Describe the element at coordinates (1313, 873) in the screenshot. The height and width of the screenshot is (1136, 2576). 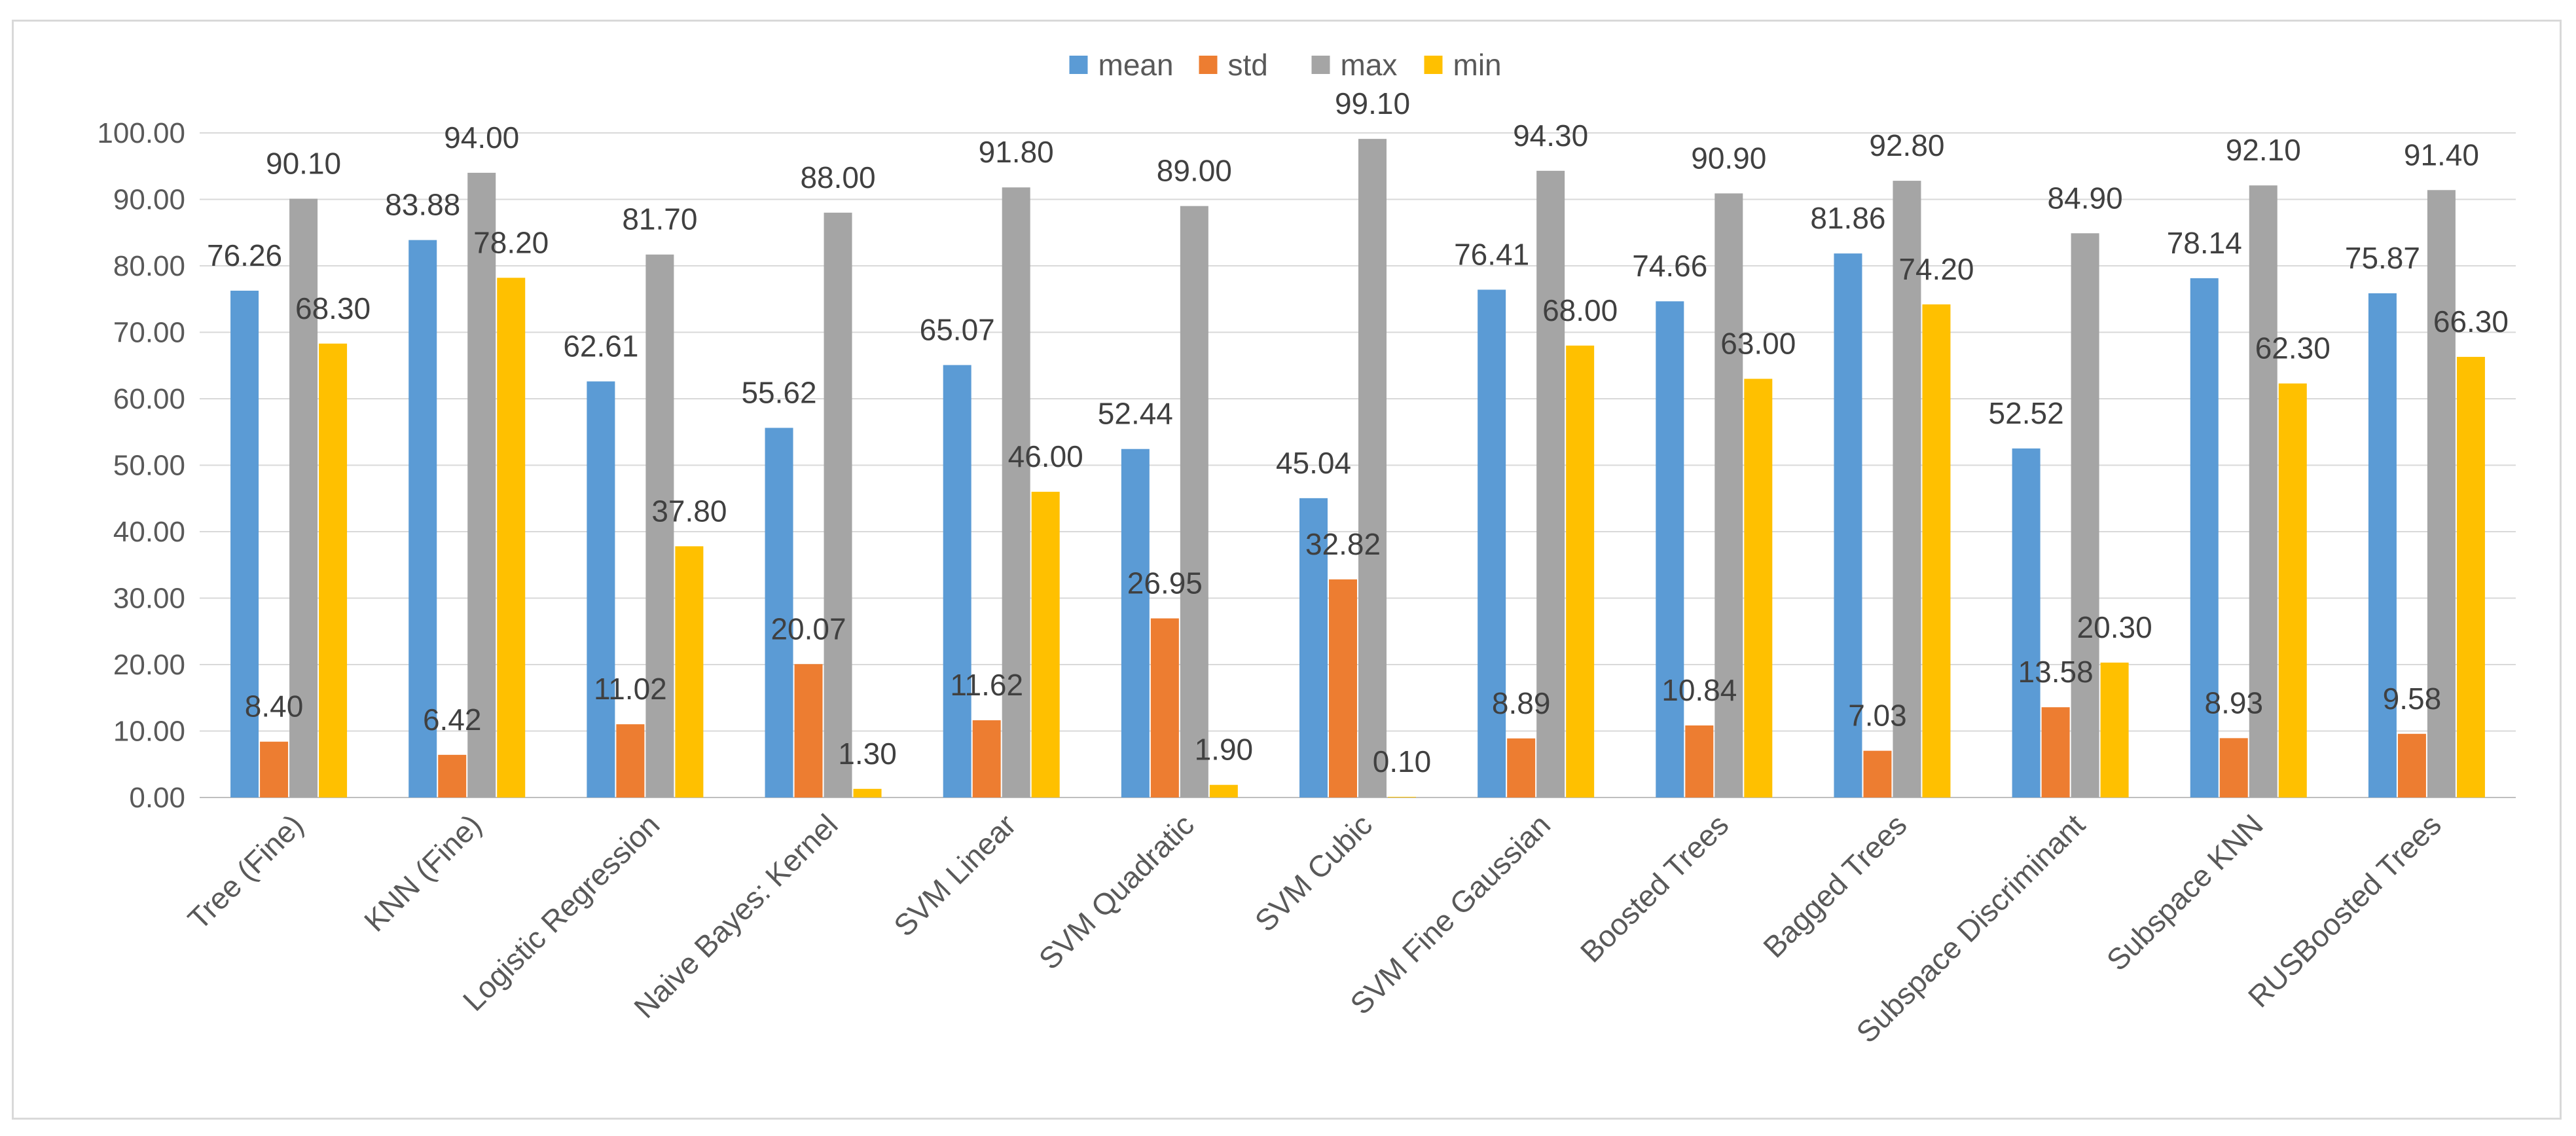
I see `x-tick-label: SVM Cubic` at that location.